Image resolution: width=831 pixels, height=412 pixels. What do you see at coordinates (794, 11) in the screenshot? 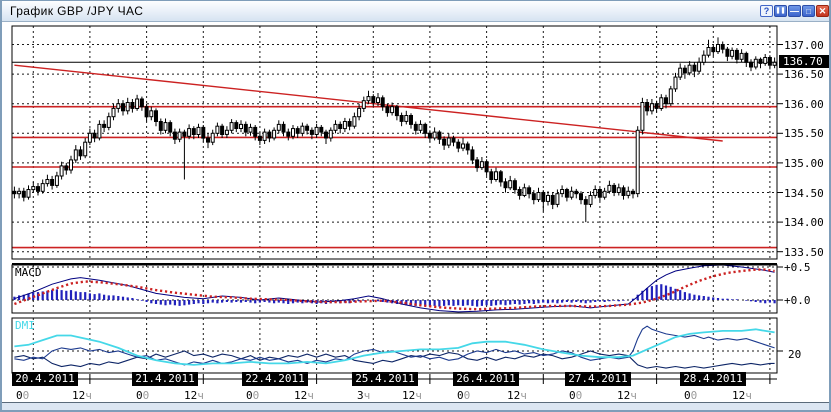
I see `minimize-button: —` at bounding box center [794, 11].